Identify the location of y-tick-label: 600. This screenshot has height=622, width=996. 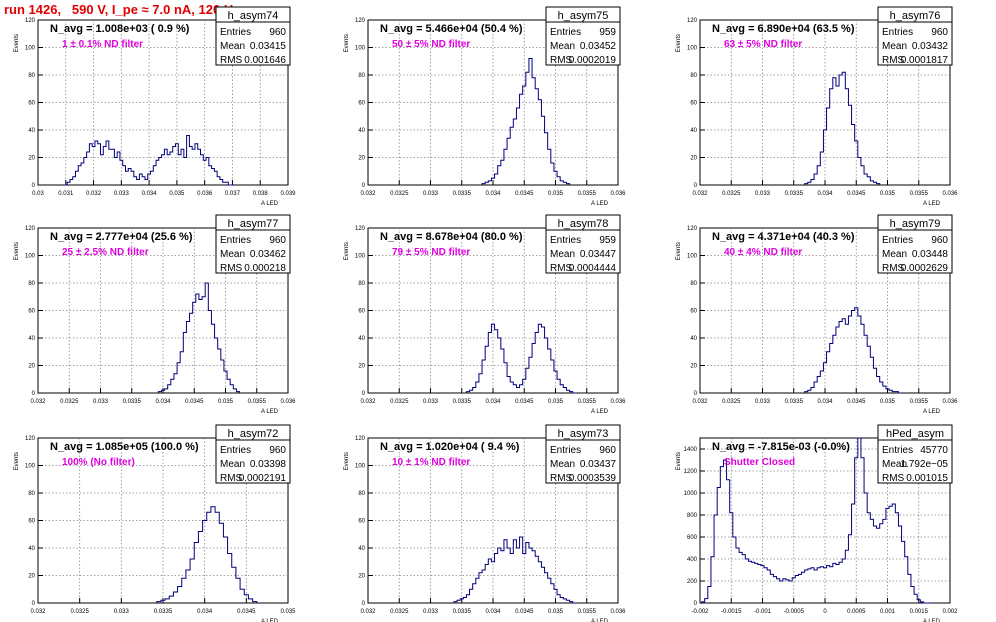
(692, 538).